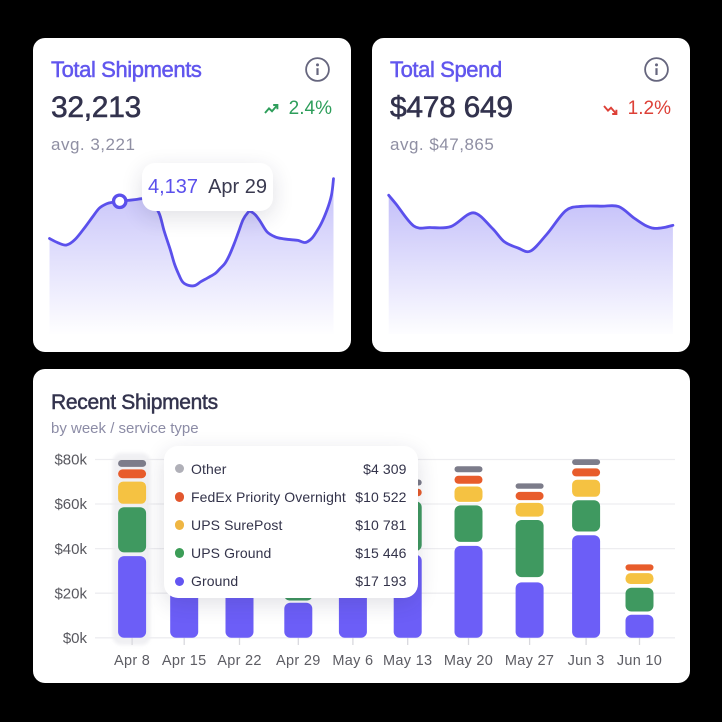 The height and width of the screenshot is (722, 722). Describe the element at coordinates (352, 661) in the screenshot. I see `svg-text: May 6` at that location.